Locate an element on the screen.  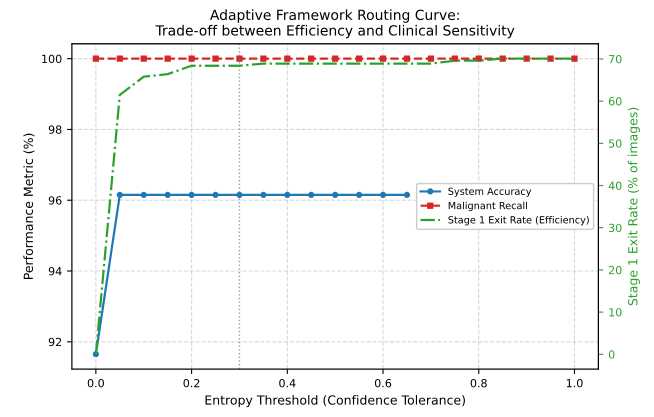
y2-tick-label: 70 is located at coordinates (615, 59).